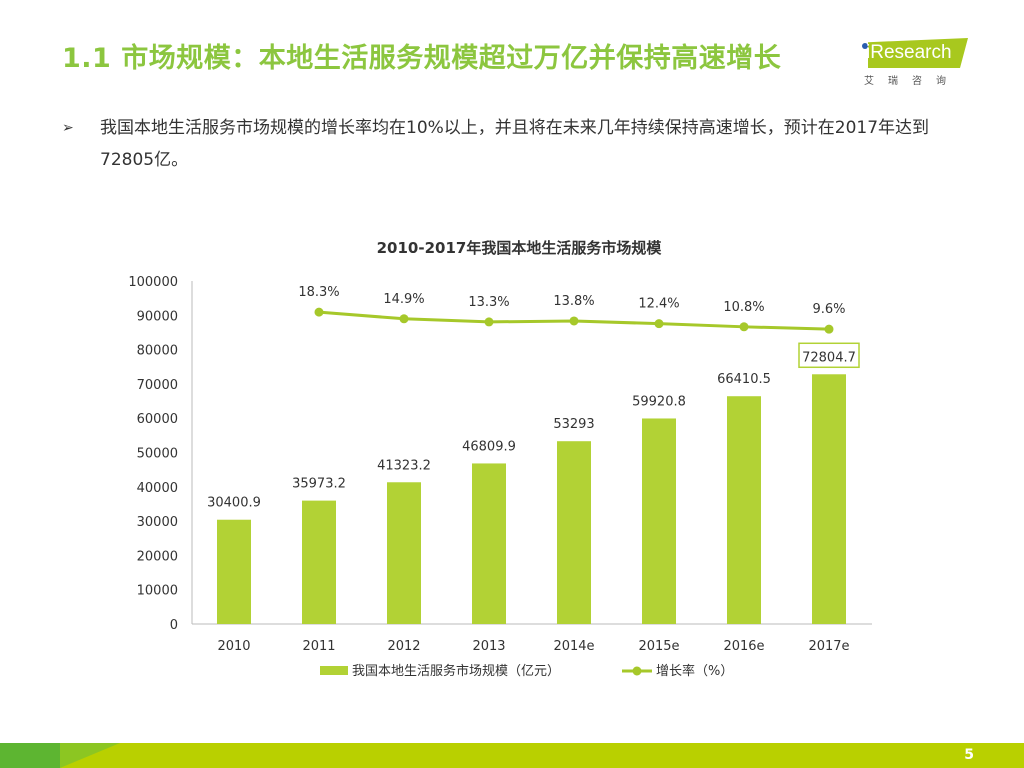  Describe the element at coordinates (488, 302) in the screenshot. I see `line-data-label: 13.3%` at that location.